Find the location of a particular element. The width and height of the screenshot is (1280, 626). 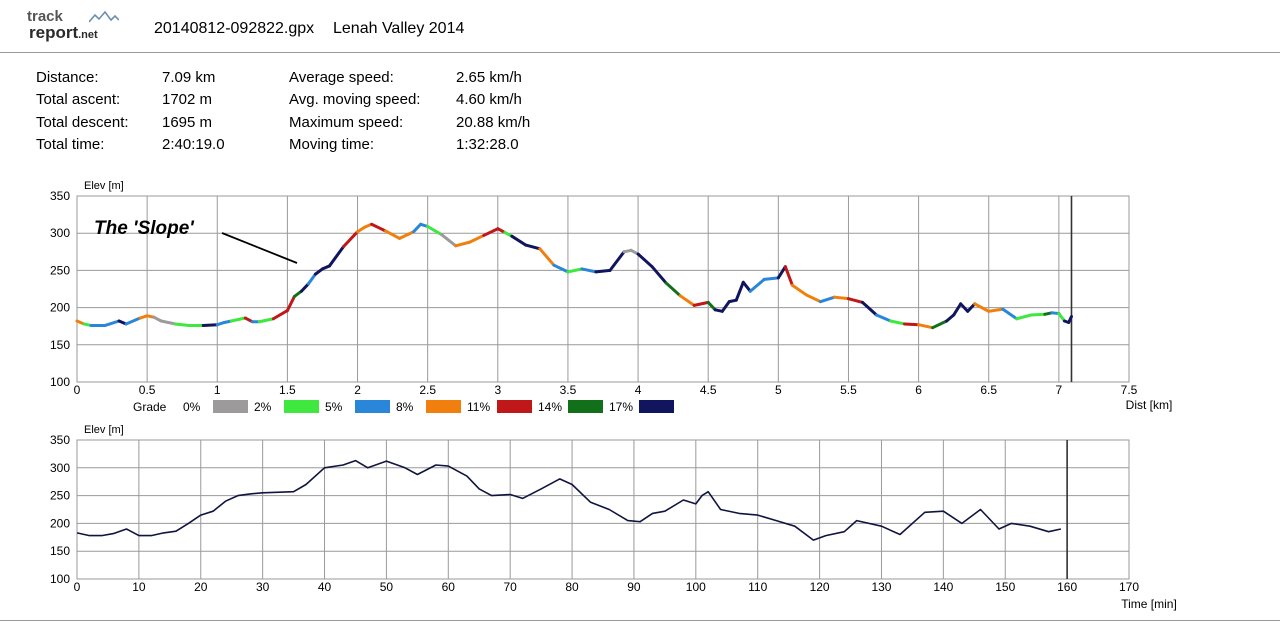

time-x-tick-label: 20 is located at coordinates (201, 587).